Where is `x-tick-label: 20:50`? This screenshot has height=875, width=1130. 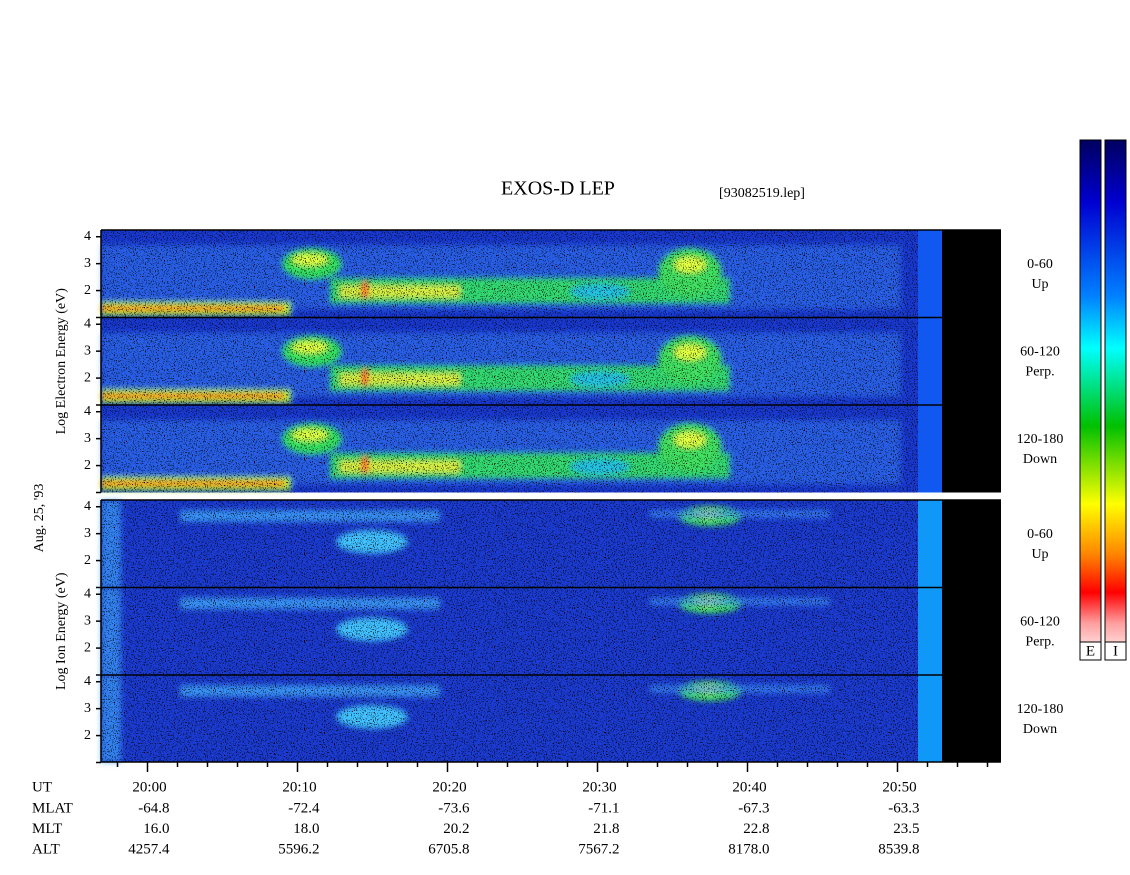 x-tick-label: 20:50 is located at coordinates (899, 787).